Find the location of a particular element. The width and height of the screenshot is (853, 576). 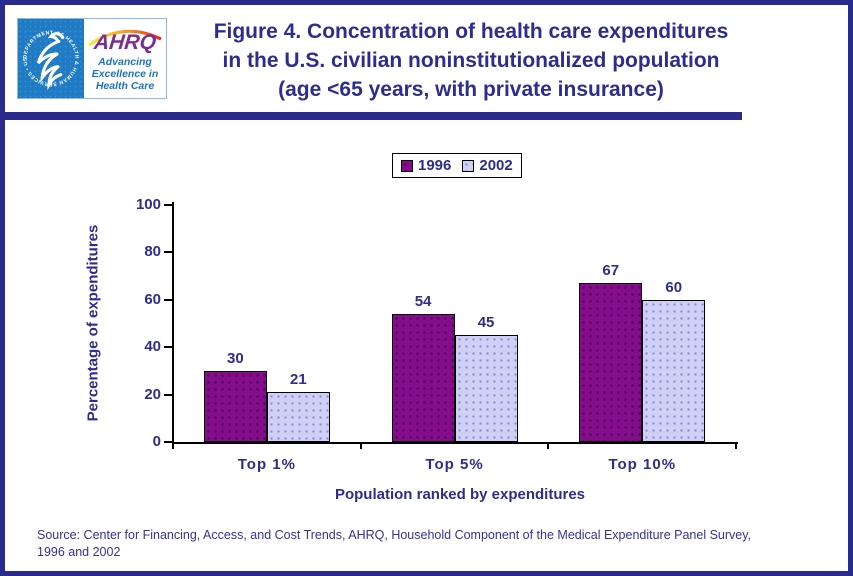

legend-item-1996: 1996 is located at coordinates (426, 165).